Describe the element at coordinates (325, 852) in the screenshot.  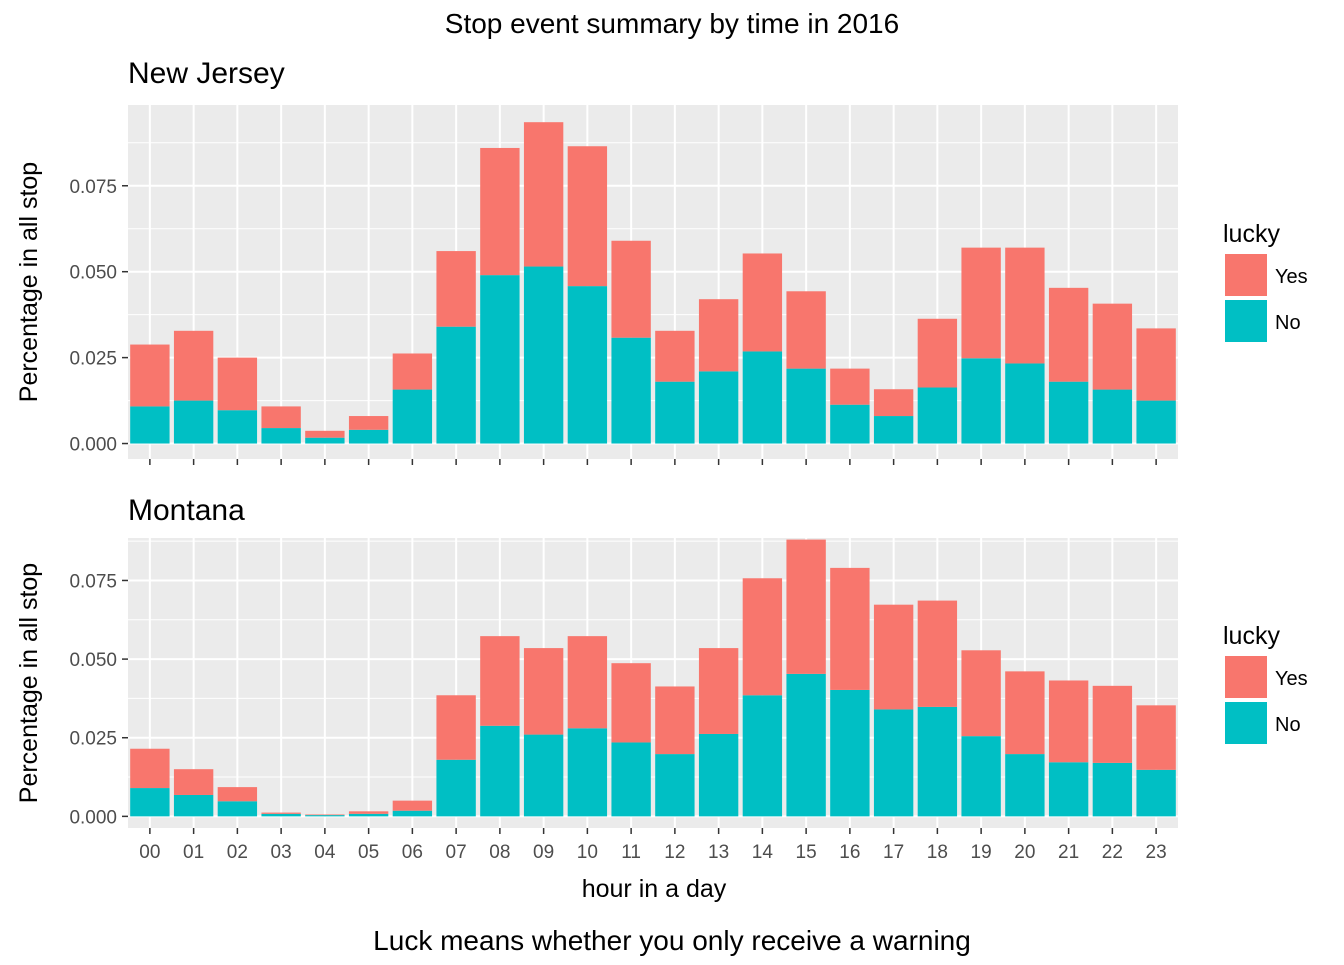
I see `x-tick-label: 04` at that location.